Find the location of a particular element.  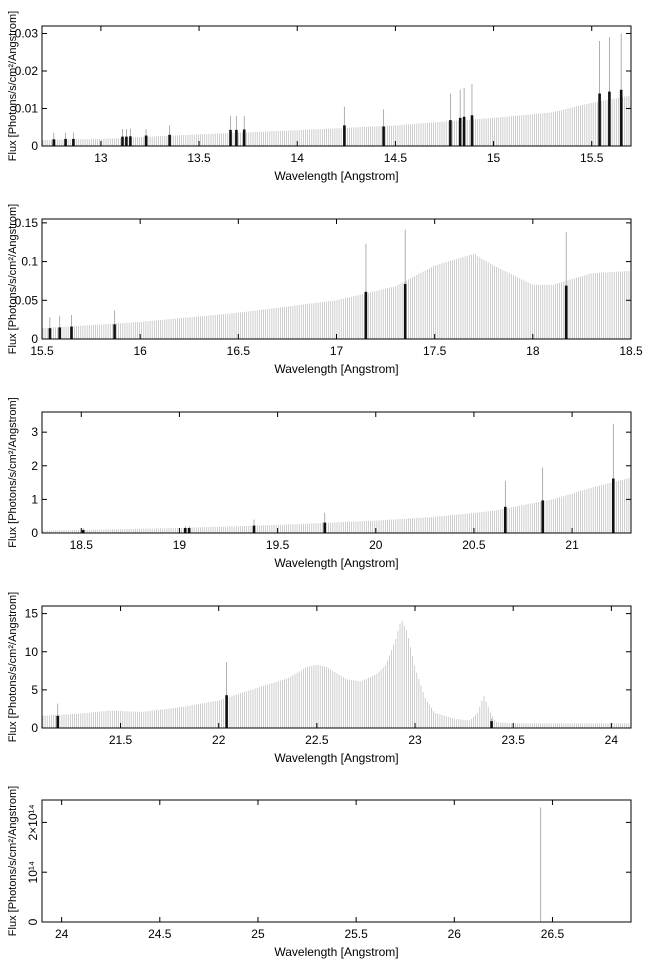

x-tick-label: 17.5 is located at coordinates (435, 351).